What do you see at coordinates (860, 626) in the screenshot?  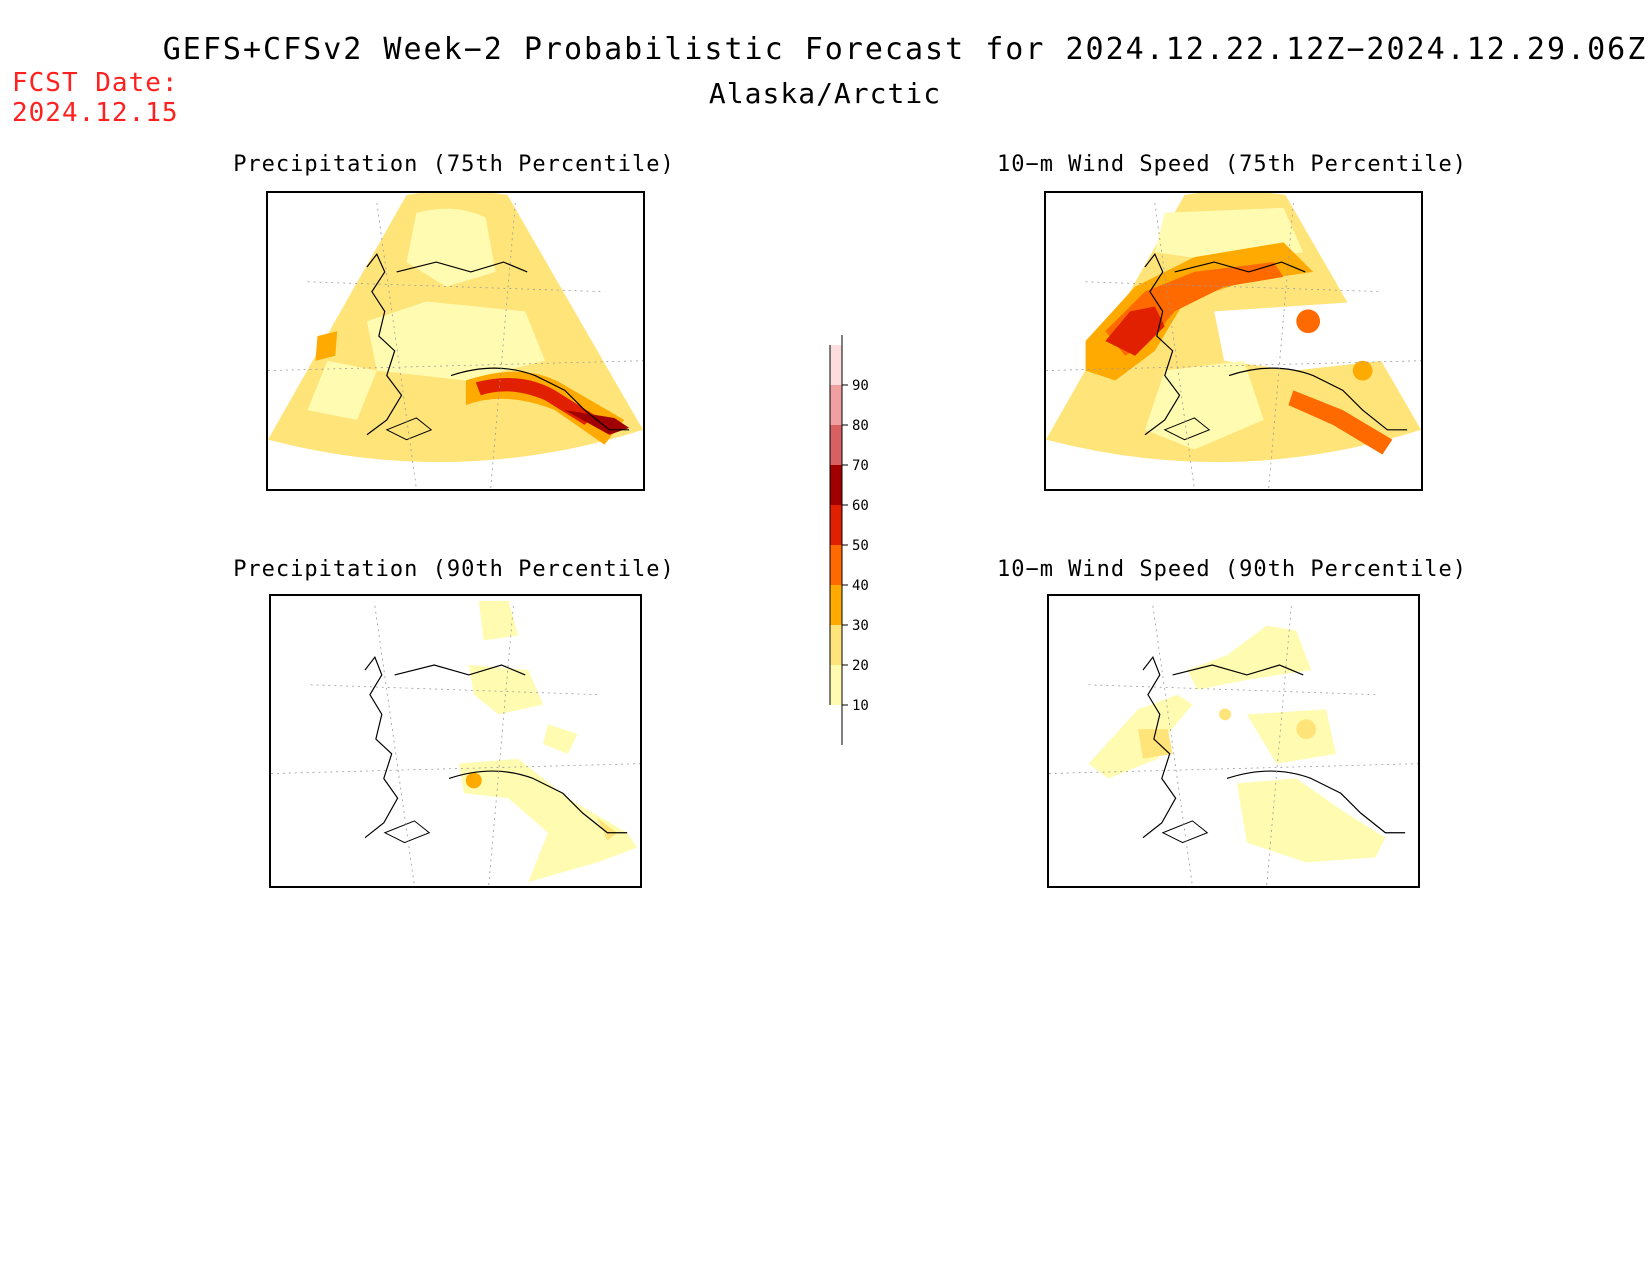 I see `colorbar-label: 30` at bounding box center [860, 626].